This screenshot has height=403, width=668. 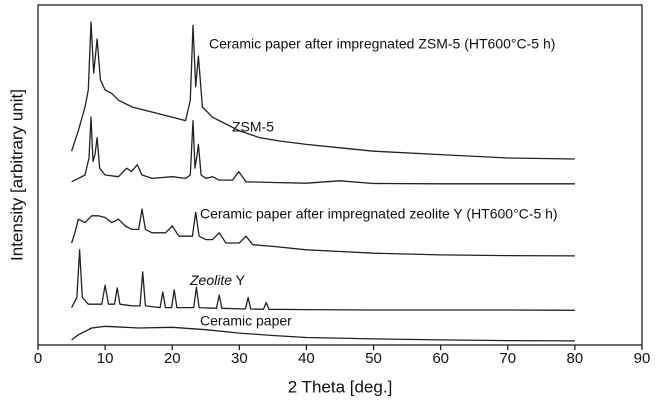 I want to click on x-tick-label: 30, so click(x=239, y=358).